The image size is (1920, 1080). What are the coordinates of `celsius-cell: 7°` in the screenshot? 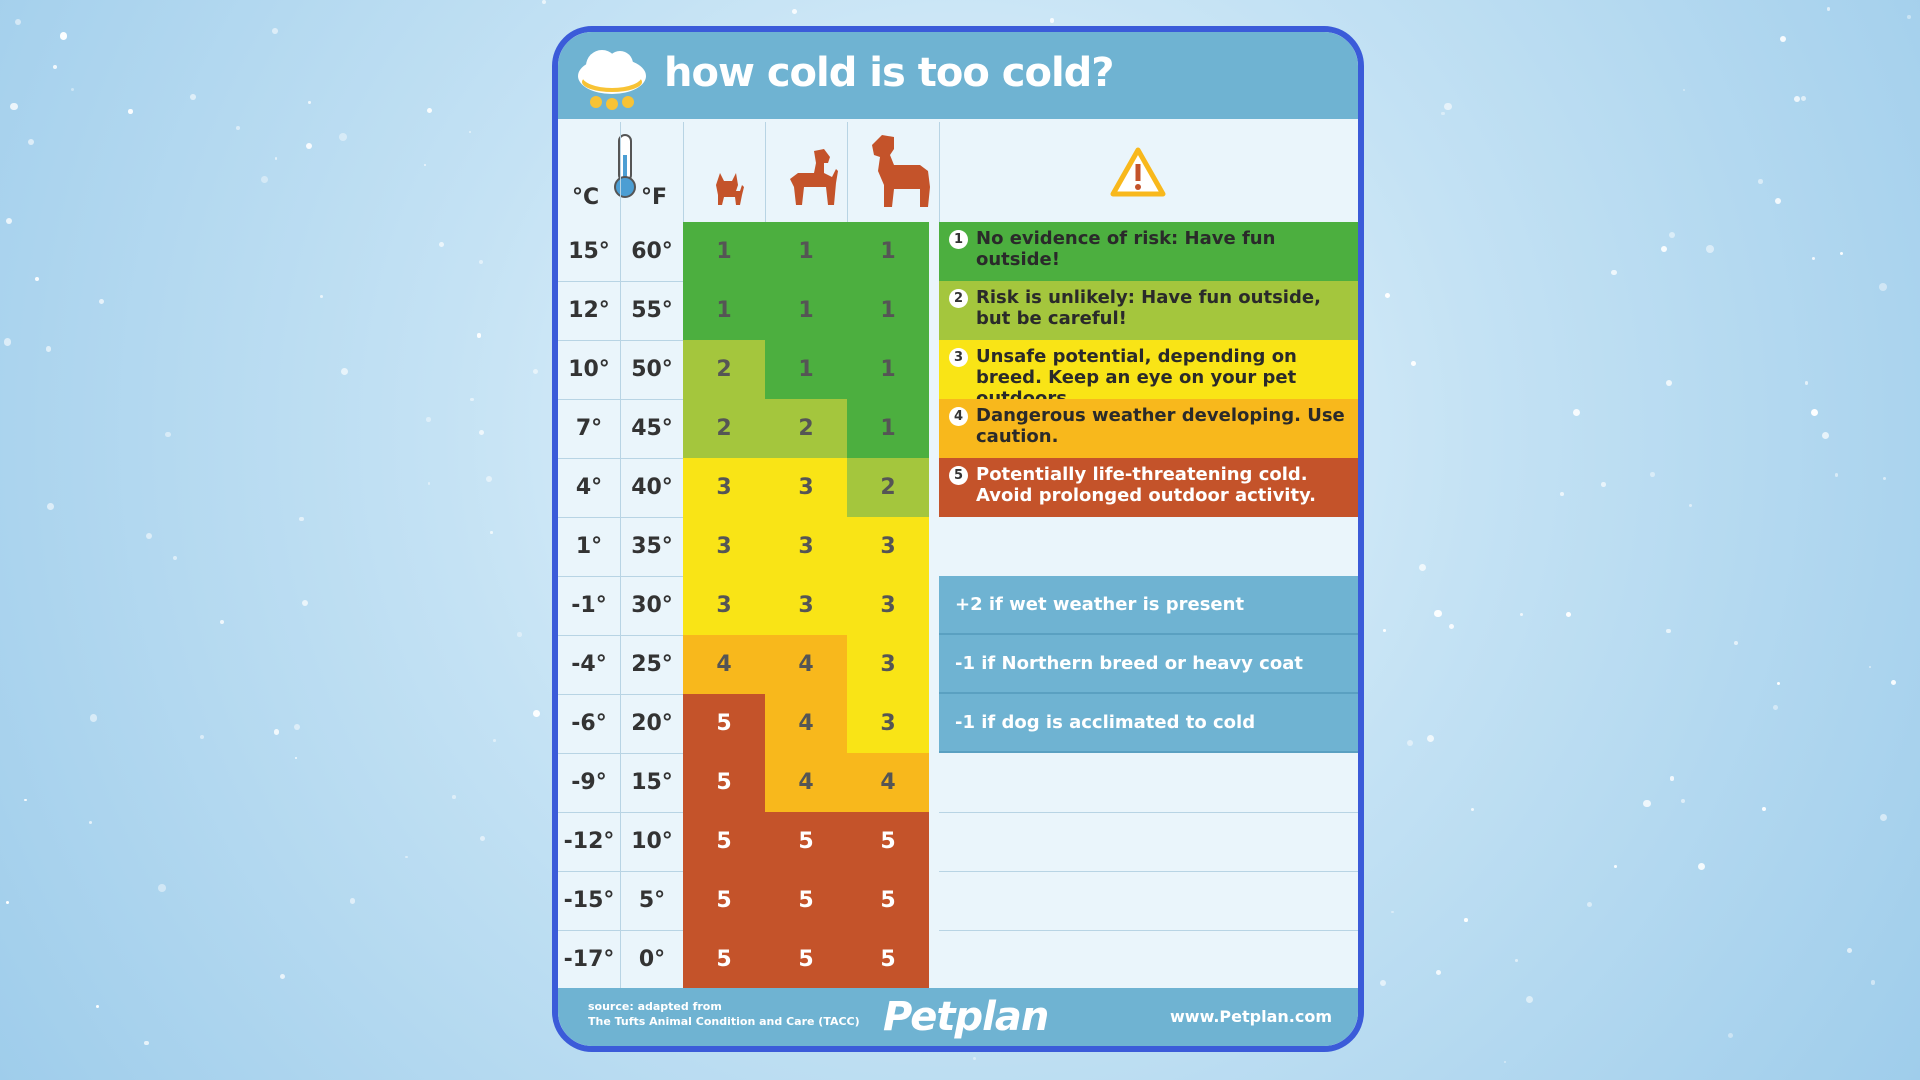 It's located at (589, 429).